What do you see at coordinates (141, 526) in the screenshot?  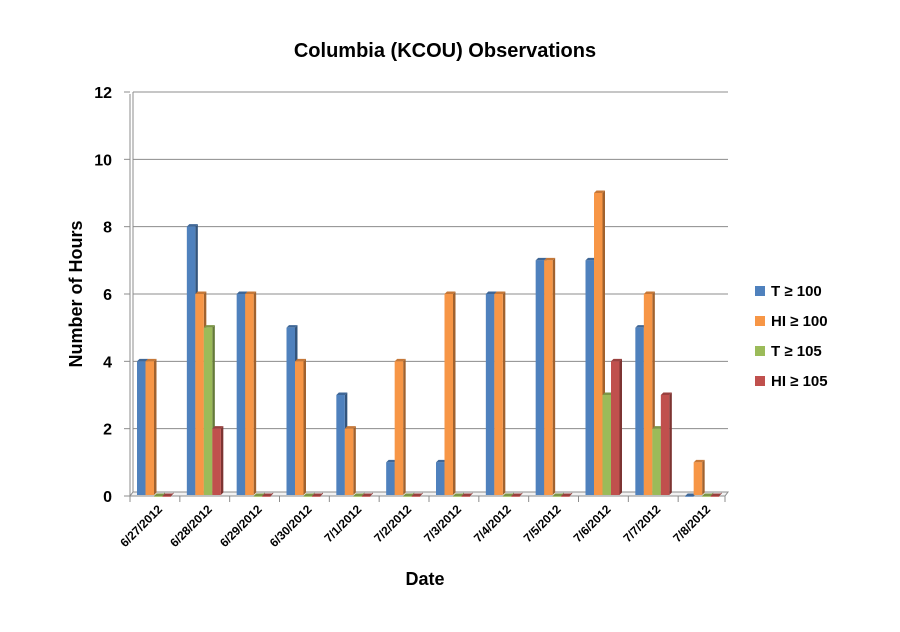 I see `x-tick-label: 6/27/2012` at bounding box center [141, 526].